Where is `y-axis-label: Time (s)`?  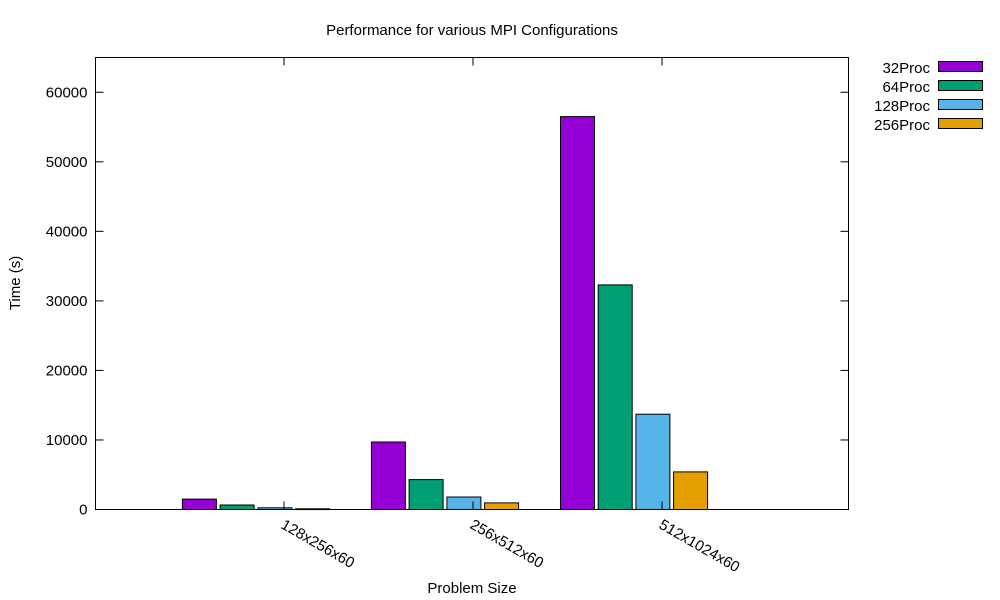 y-axis-label: Time (s) is located at coordinates (15, 283).